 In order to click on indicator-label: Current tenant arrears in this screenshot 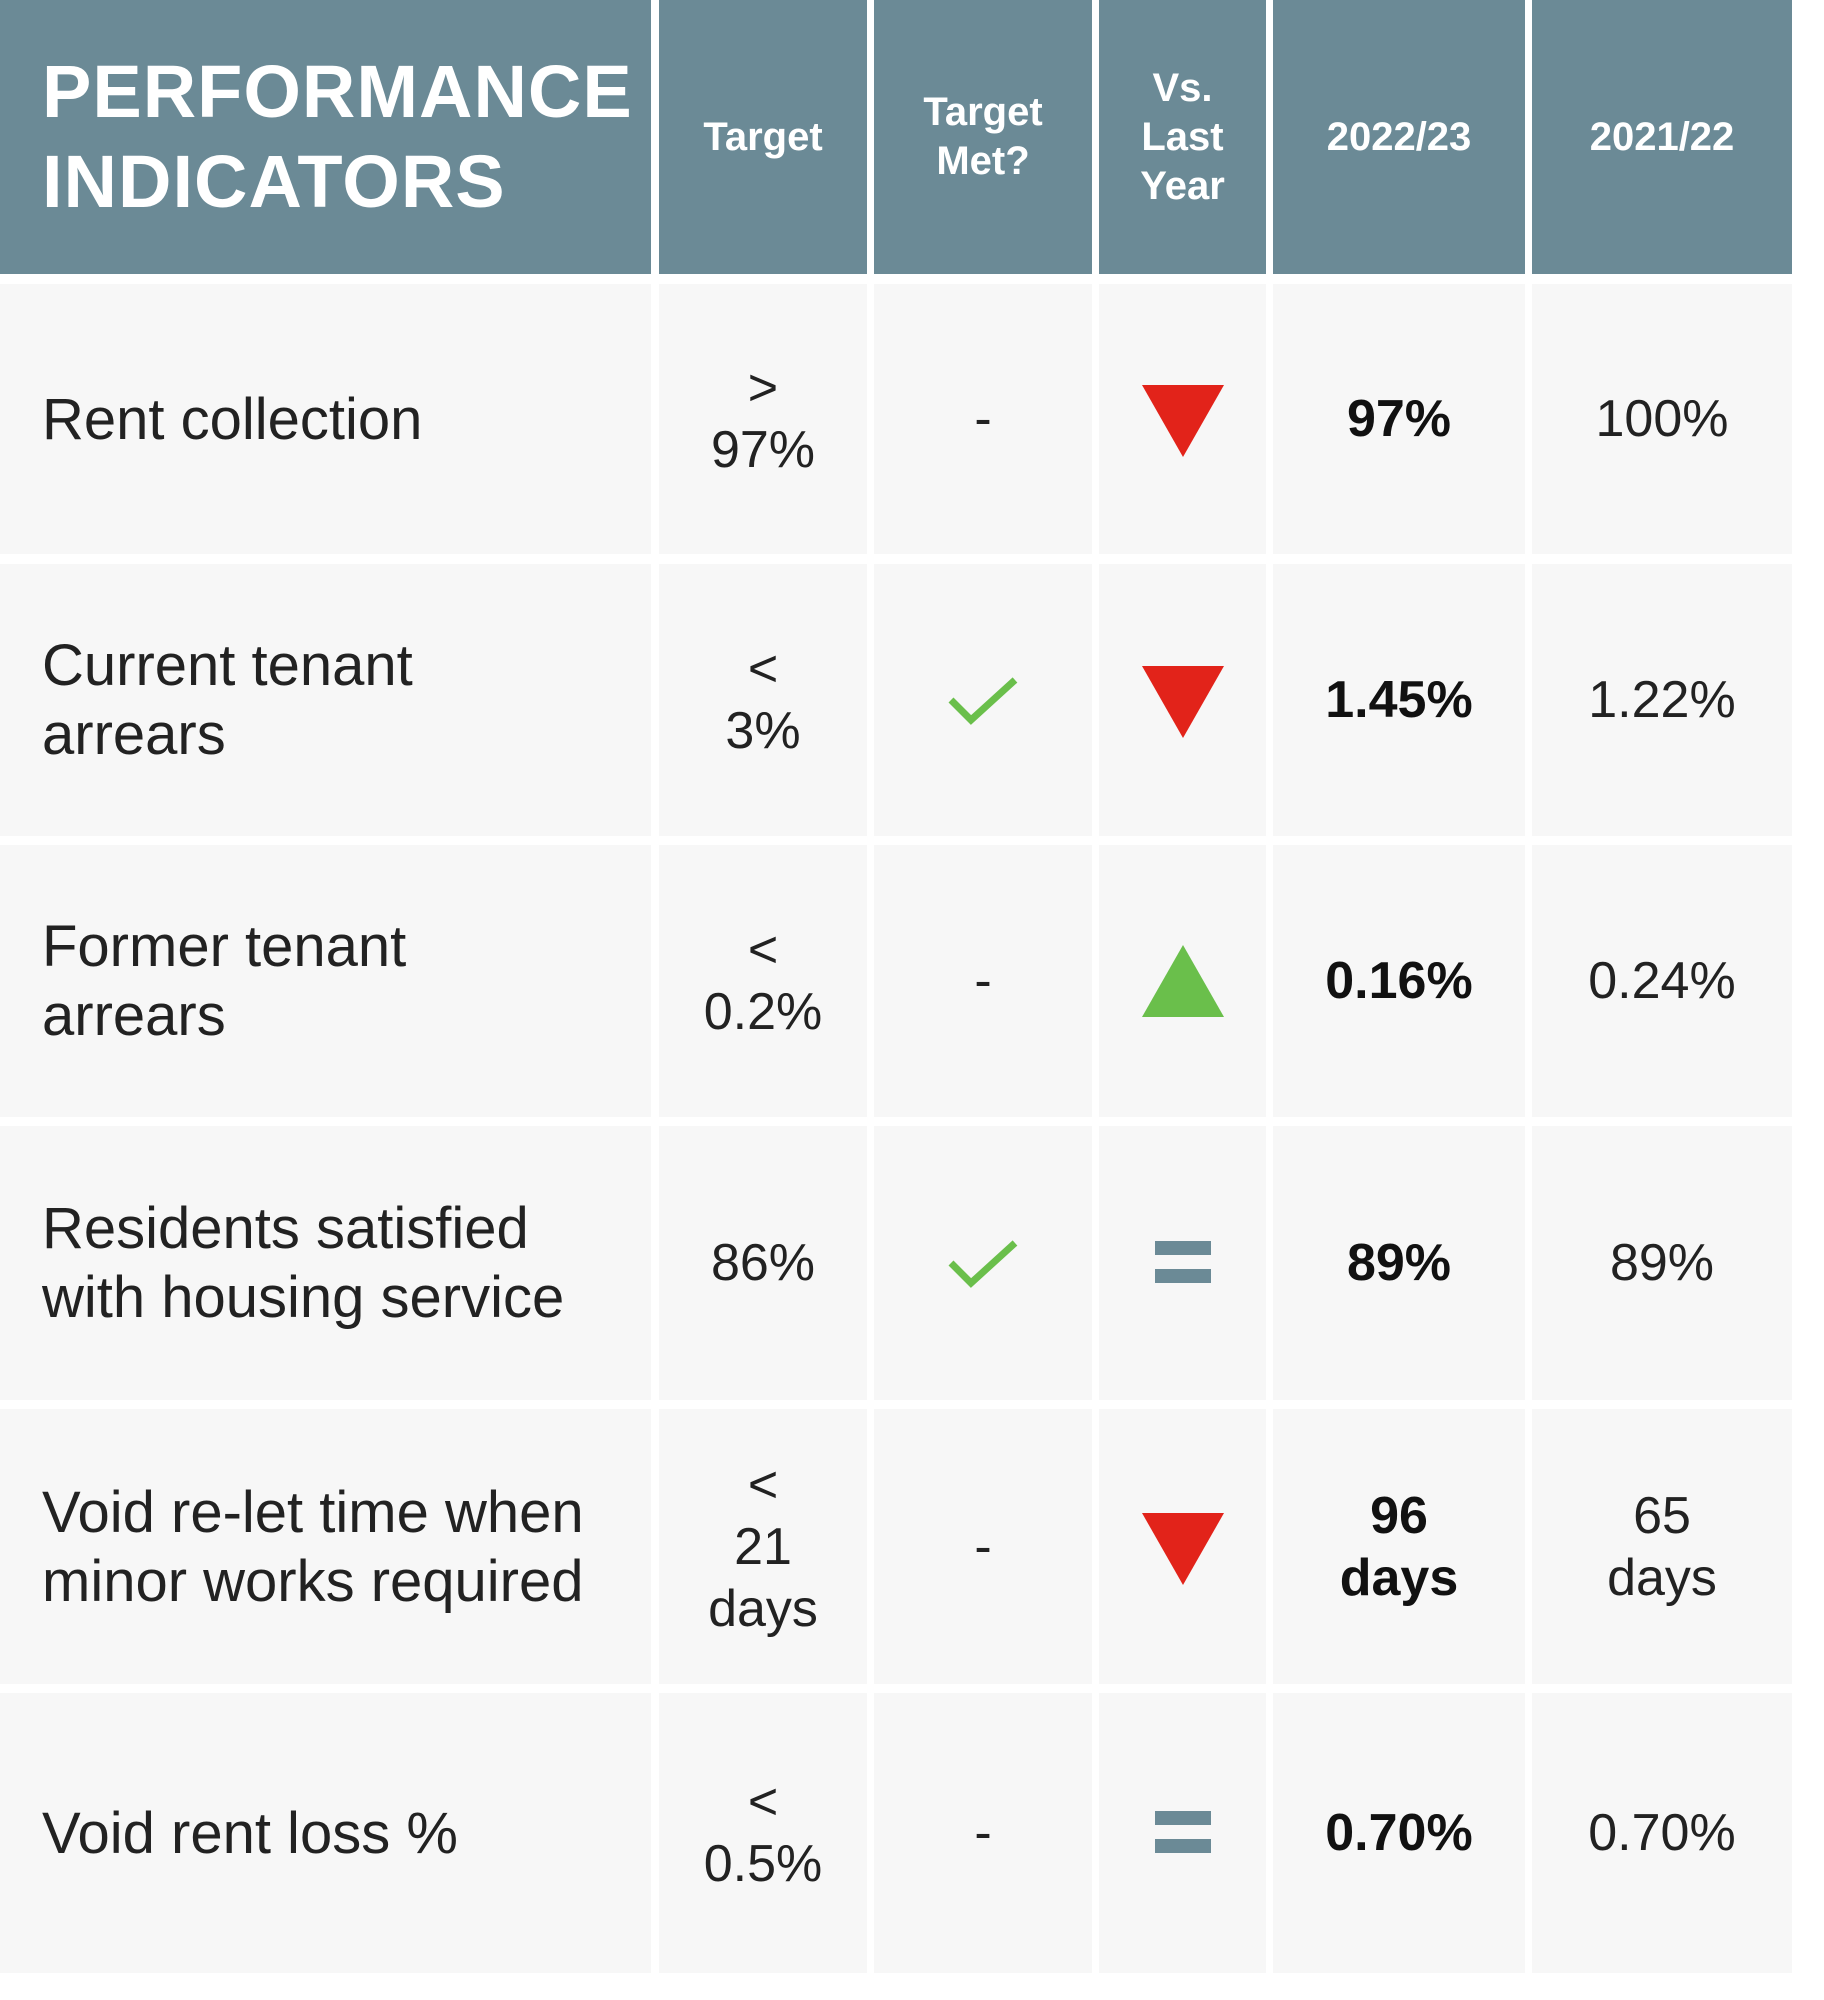, I will do `click(325, 700)`.